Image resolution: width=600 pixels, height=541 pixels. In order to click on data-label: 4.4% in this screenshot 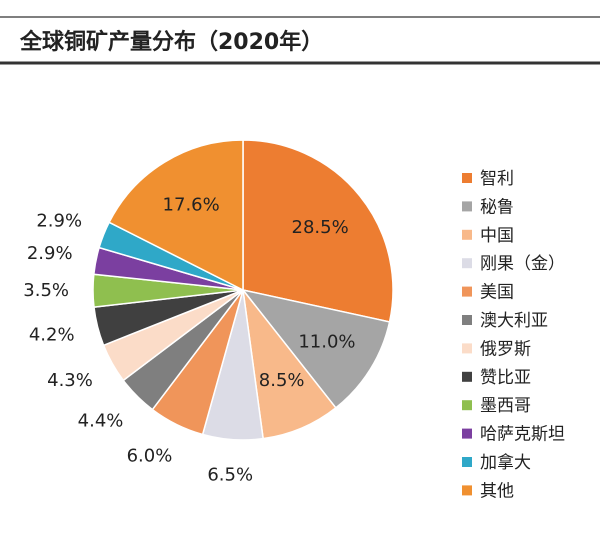, I will do `click(101, 420)`.